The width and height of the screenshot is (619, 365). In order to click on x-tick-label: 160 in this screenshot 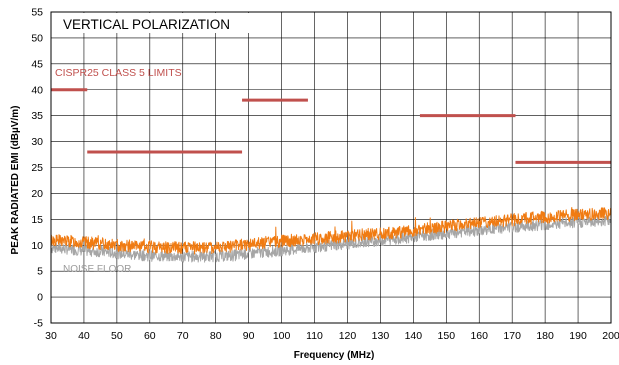, I will do `click(479, 336)`.